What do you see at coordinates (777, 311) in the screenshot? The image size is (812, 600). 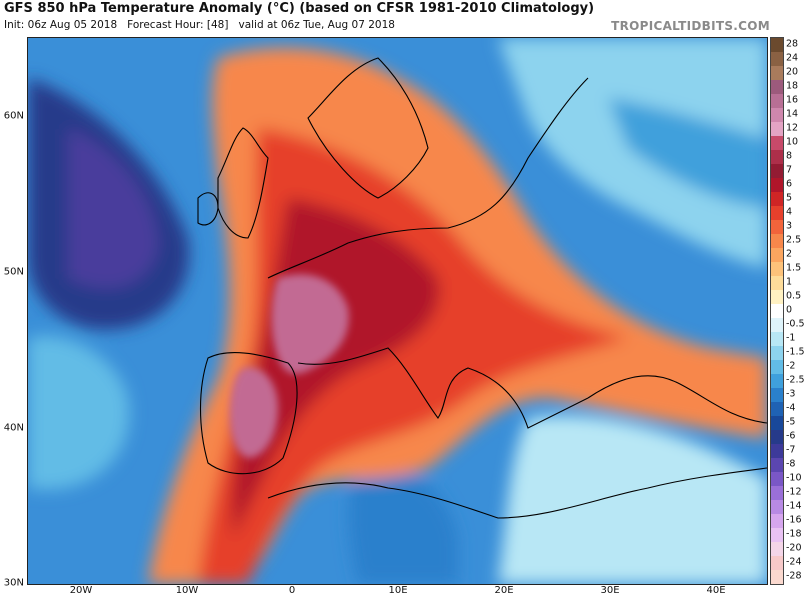 I see `colorbar` at bounding box center [777, 311].